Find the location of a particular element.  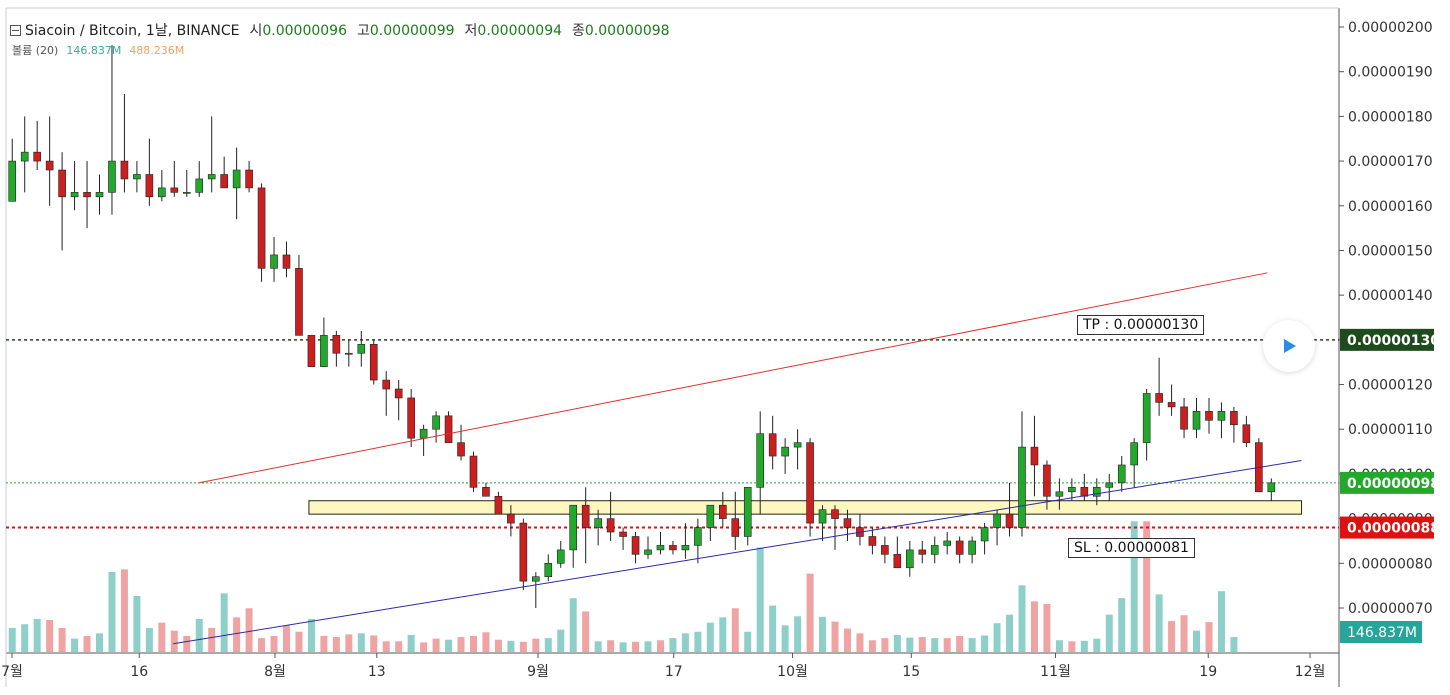

x-tick-label: 7월 is located at coordinates (12, 672).